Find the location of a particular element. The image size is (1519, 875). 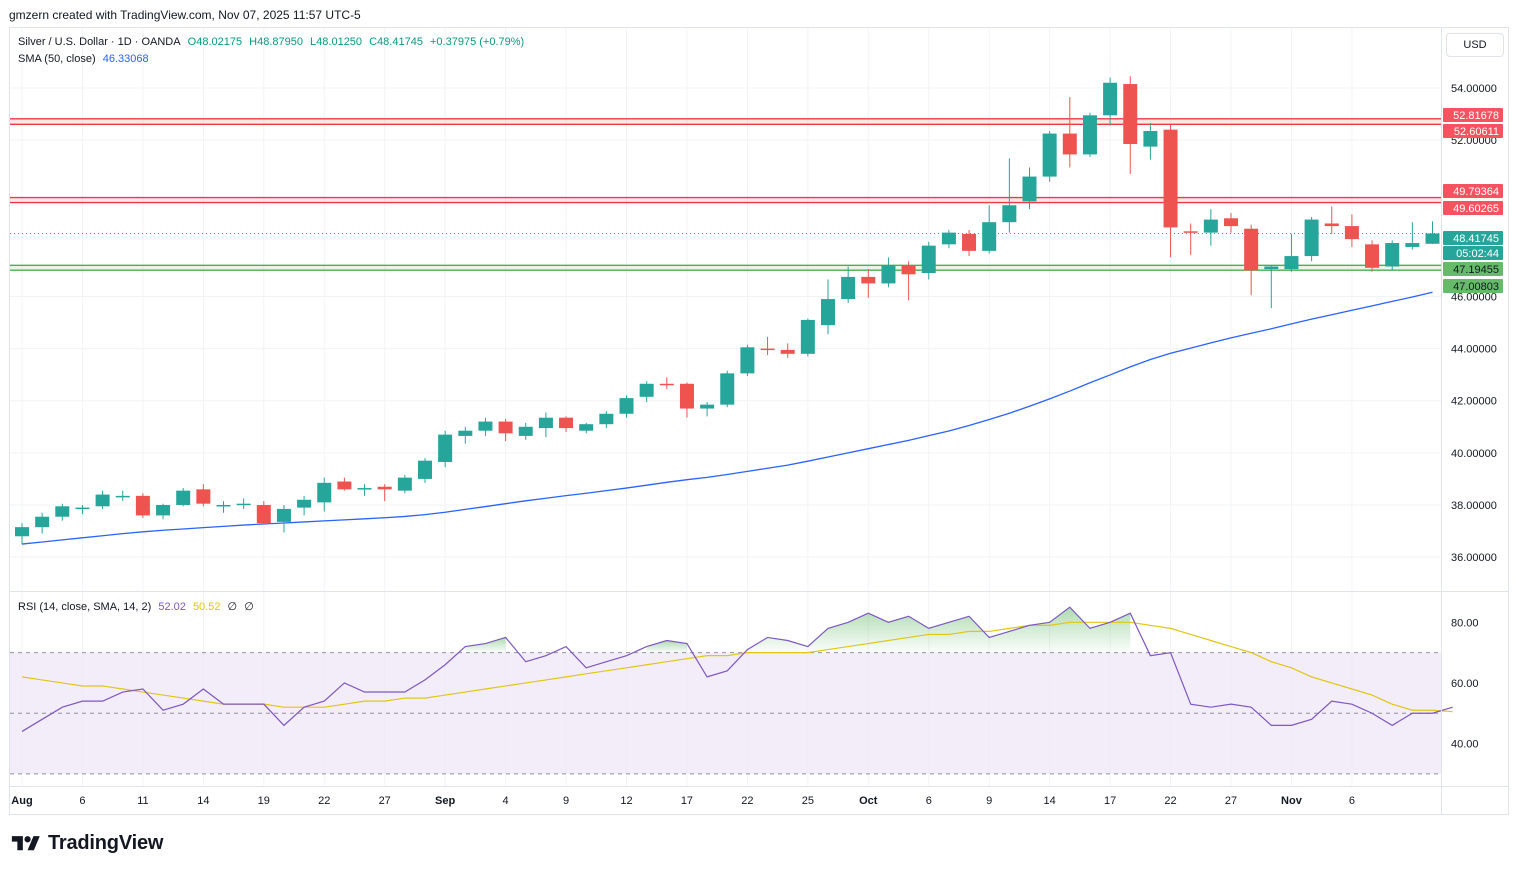

tradingview-logo: TradingView is located at coordinates (86, 843).